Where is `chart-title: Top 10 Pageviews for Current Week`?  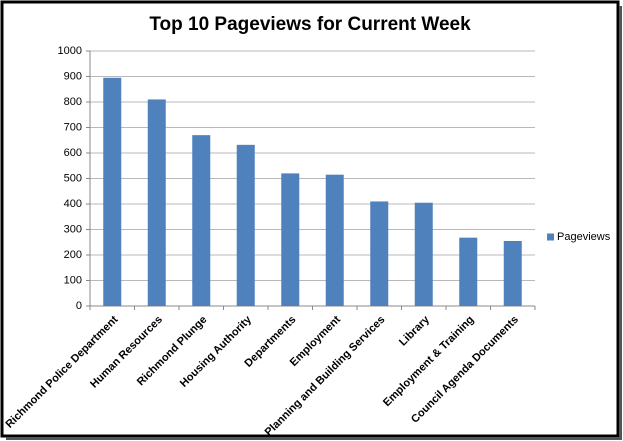 chart-title: Top 10 Pageviews for Current Week is located at coordinates (310, 24).